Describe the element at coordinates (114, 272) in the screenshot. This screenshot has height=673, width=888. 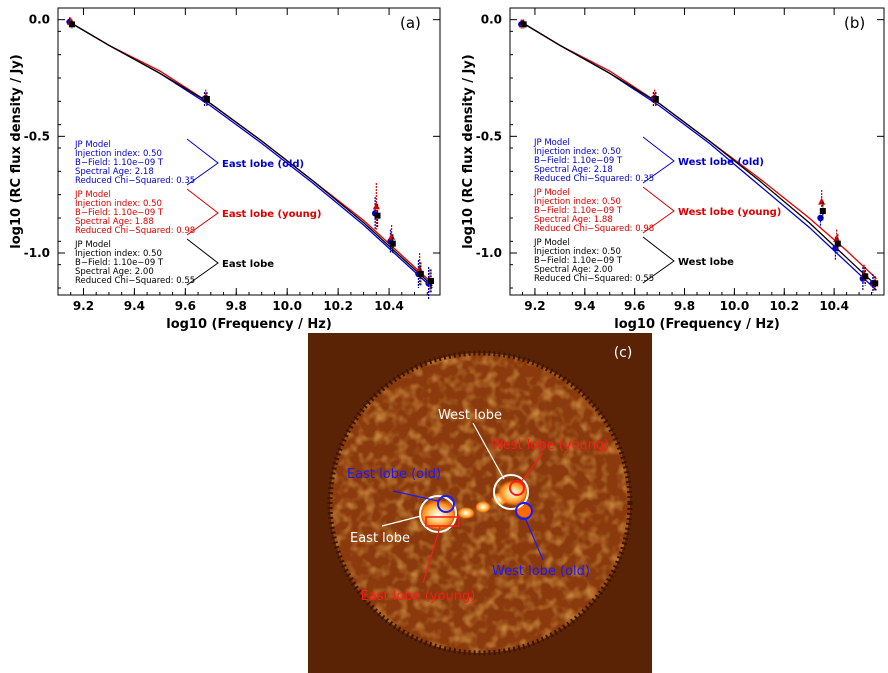
I see `chart0-model-param: Spectral Age: 2.00` at that location.